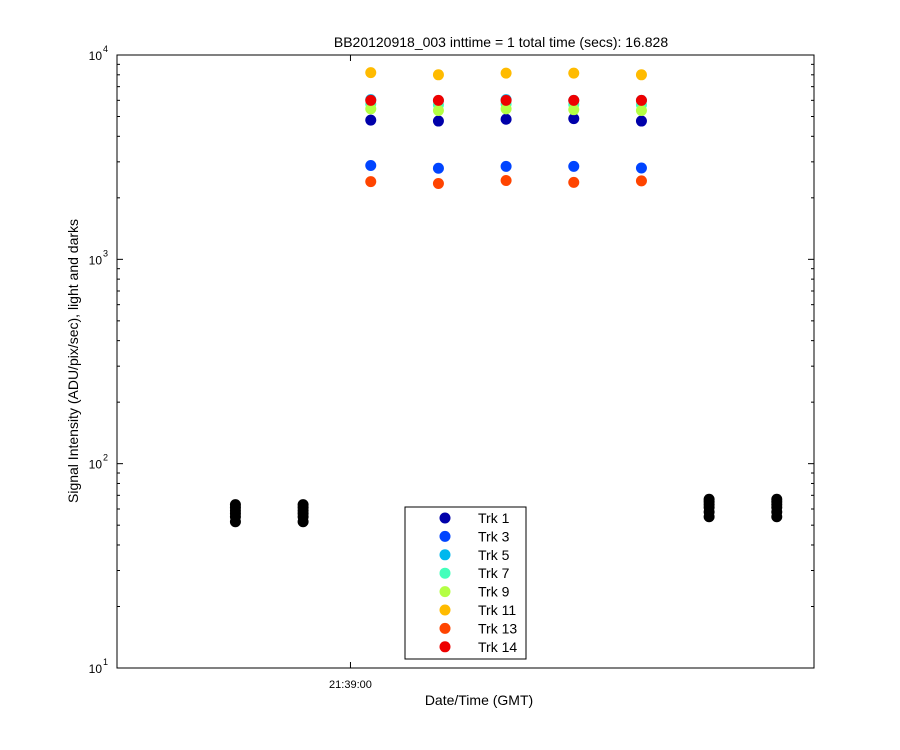 The height and width of the screenshot is (750, 900). I want to click on y-tick-exponent: 1, so click(105, 662).